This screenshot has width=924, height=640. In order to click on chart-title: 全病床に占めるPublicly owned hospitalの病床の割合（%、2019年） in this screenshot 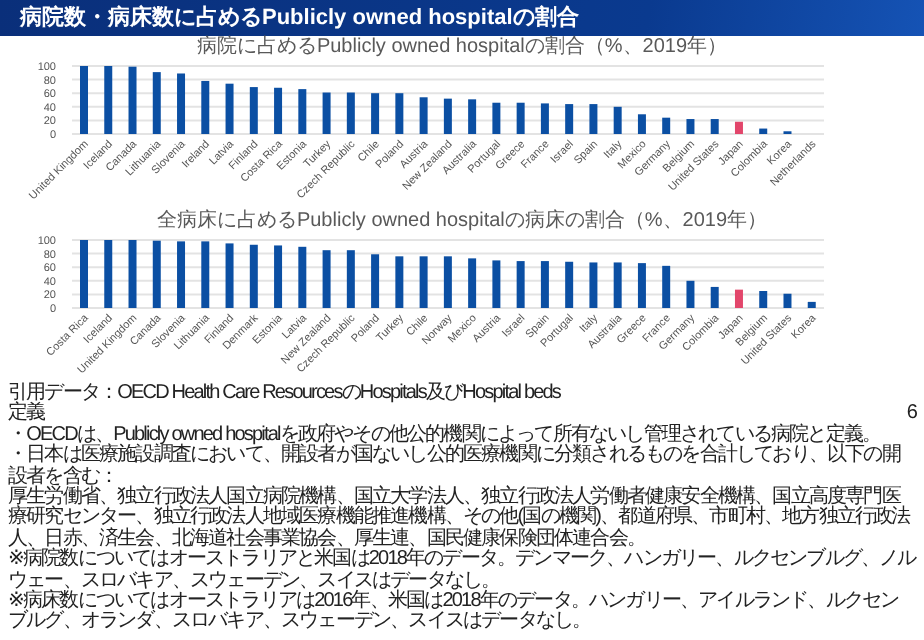, I will do `click(462, 222)`.